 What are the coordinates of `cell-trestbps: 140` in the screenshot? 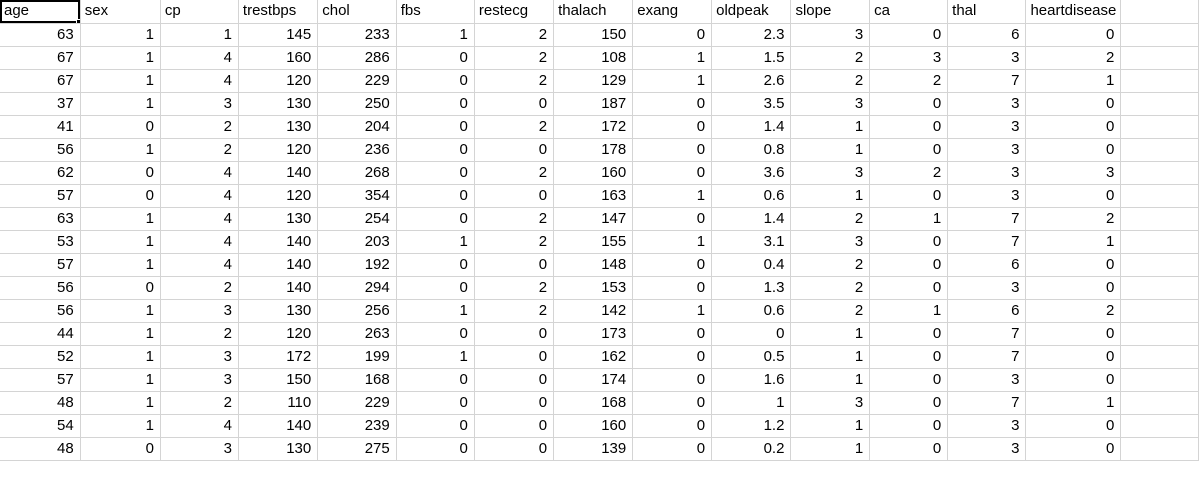 It's located at (278, 173).